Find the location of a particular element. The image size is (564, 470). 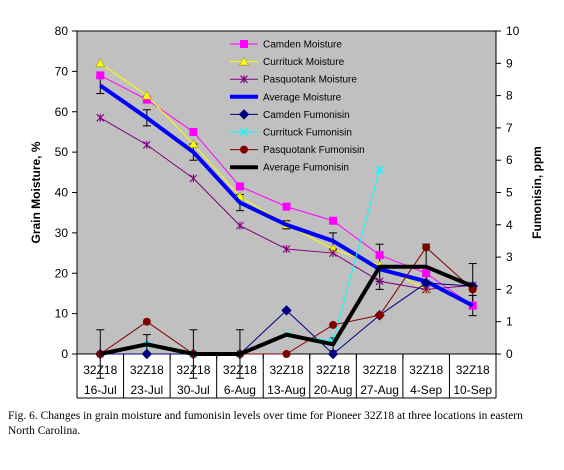

legend-label: Camden Fumonisin is located at coordinates (306, 115).